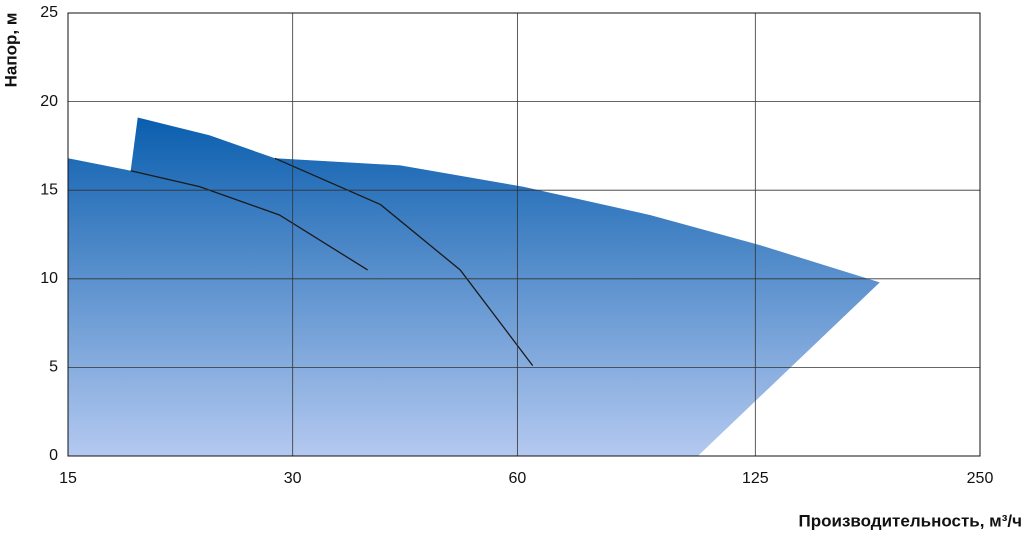 Image resolution: width=1024 pixels, height=539 pixels. What do you see at coordinates (910, 520) in the screenshot?
I see `x-axis-title: Производительность, м³/ч` at bounding box center [910, 520].